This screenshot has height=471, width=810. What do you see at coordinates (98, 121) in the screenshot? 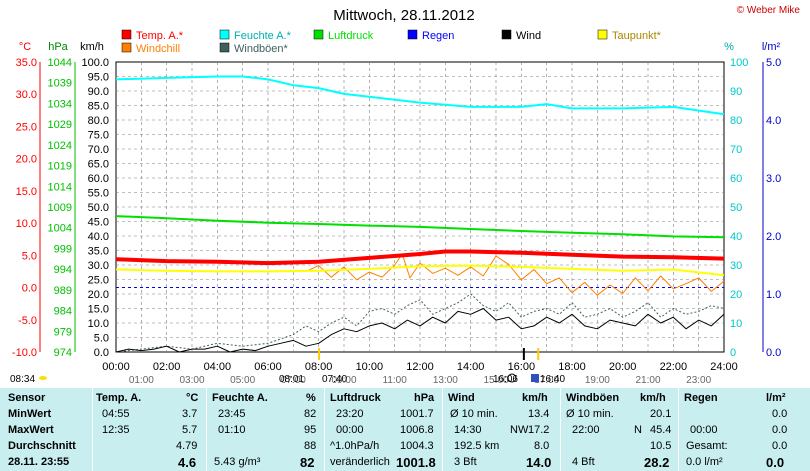
I see `wind-axis-tick: 80.0` at bounding box center [98, 121].